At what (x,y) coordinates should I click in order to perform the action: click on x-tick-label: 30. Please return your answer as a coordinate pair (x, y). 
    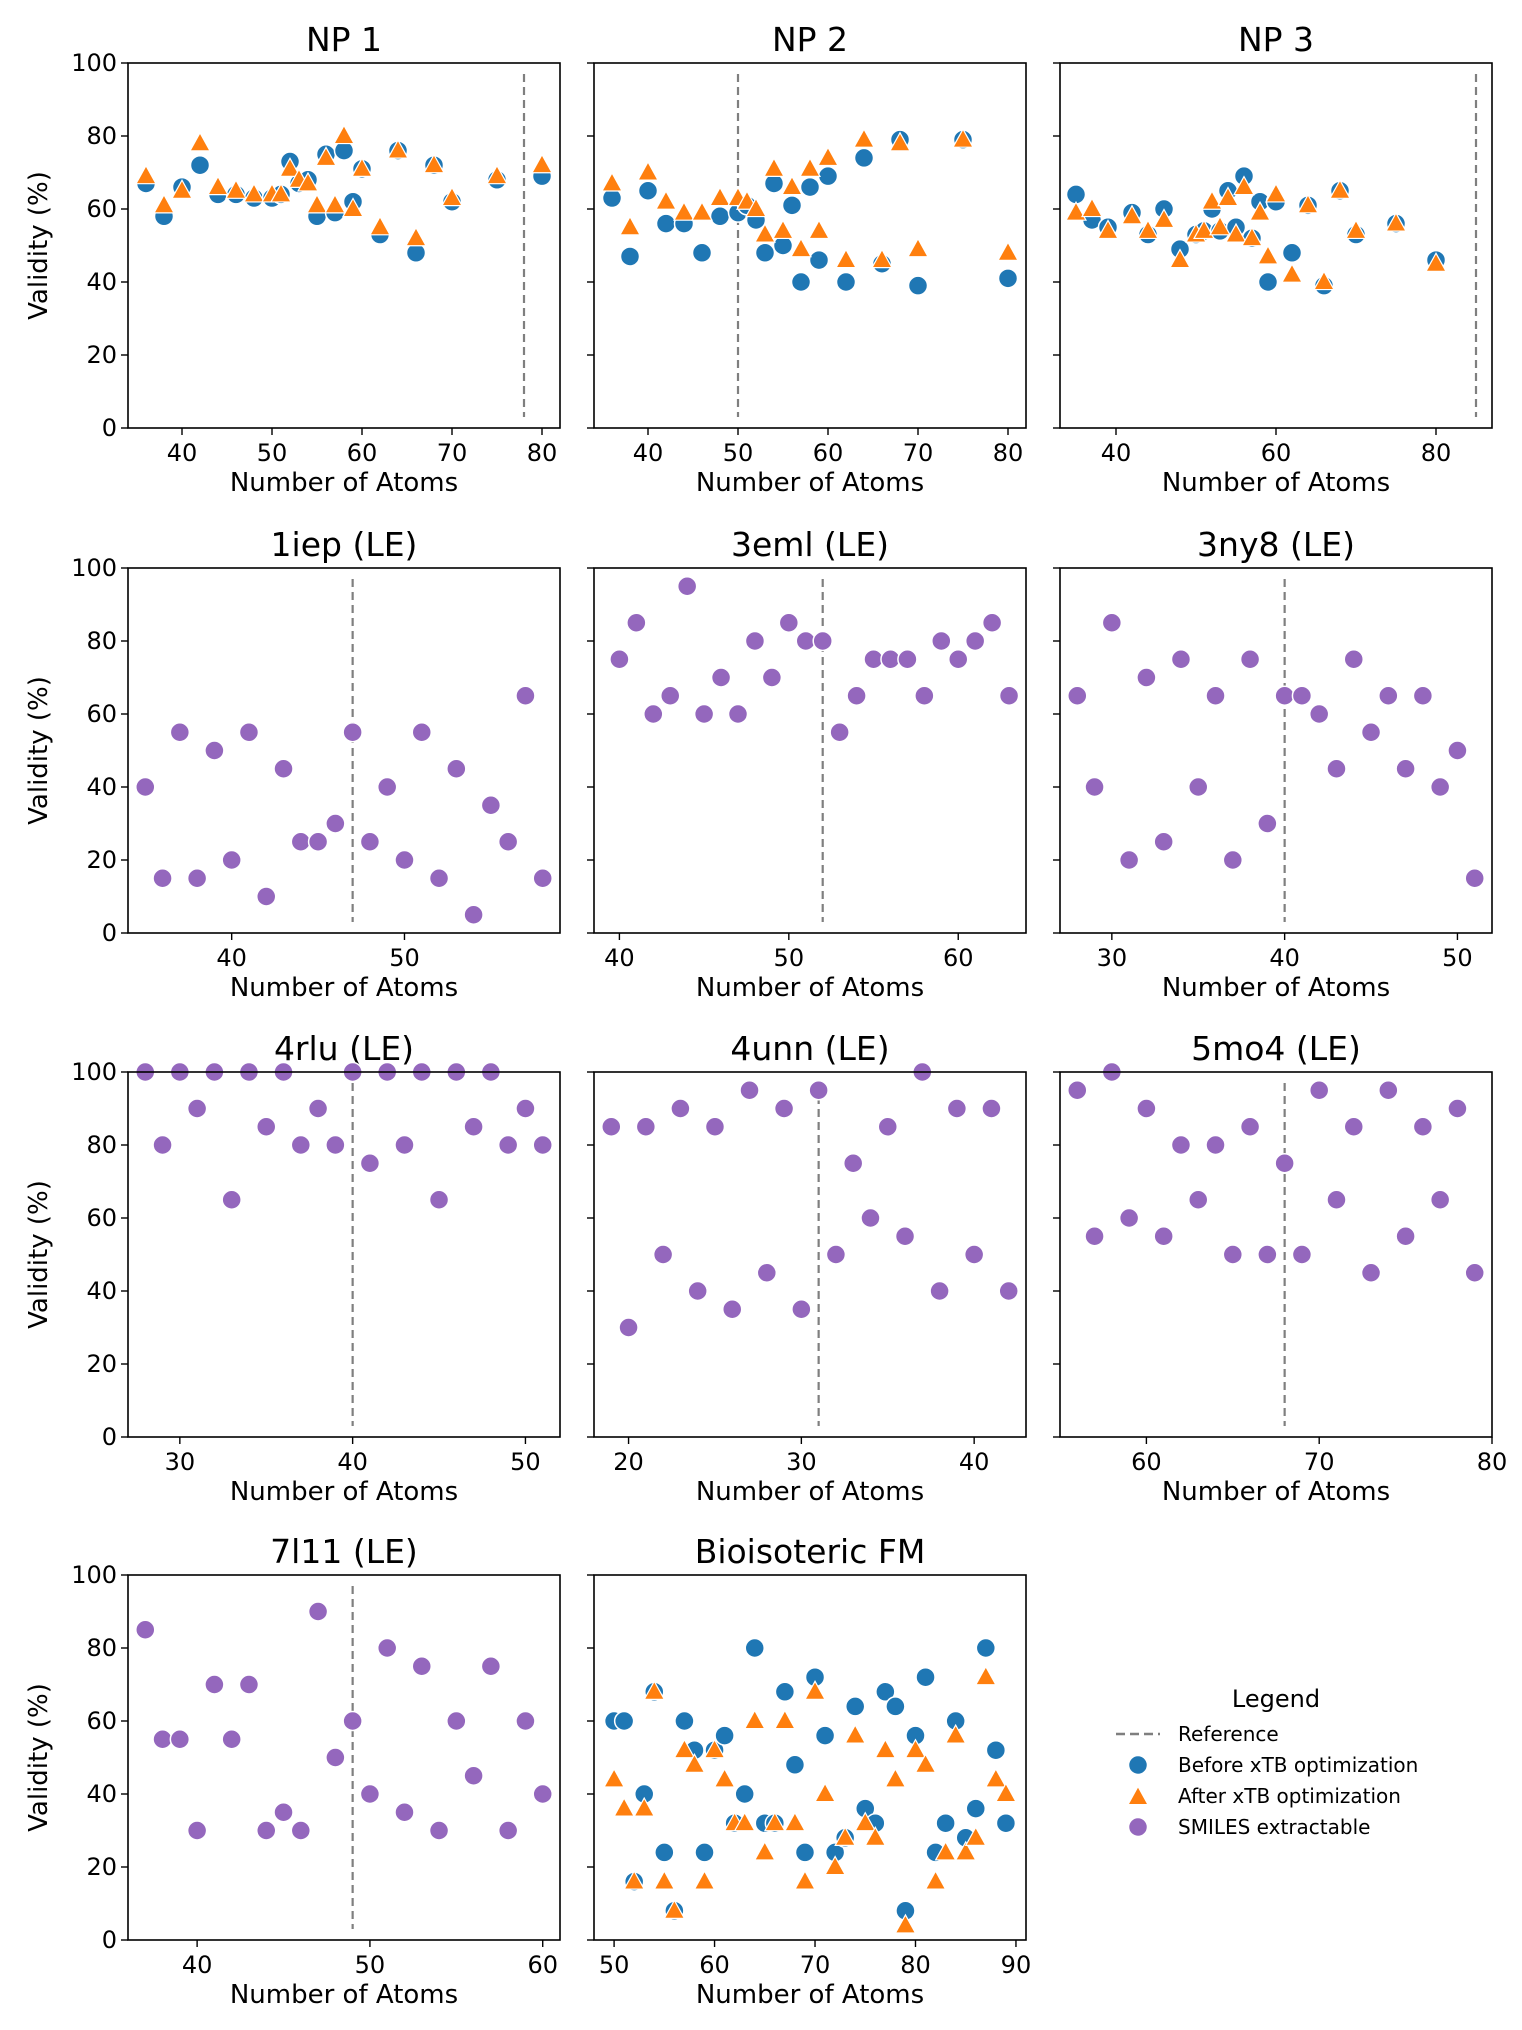
    Looking at the image, I should click on (180, 1462).